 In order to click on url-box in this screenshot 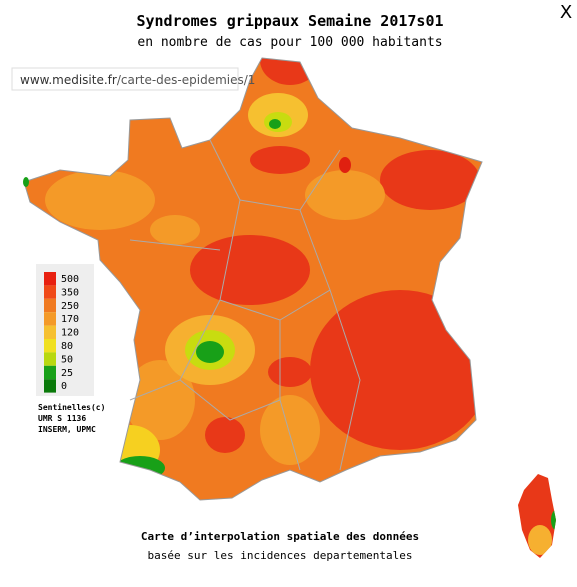, I will do `click(125, 79)`.